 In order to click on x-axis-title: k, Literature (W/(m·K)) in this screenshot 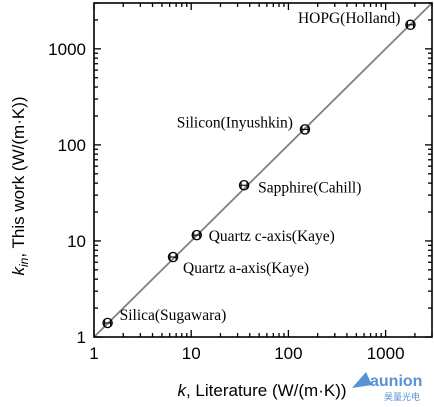, I will do `click(261, 390)`.